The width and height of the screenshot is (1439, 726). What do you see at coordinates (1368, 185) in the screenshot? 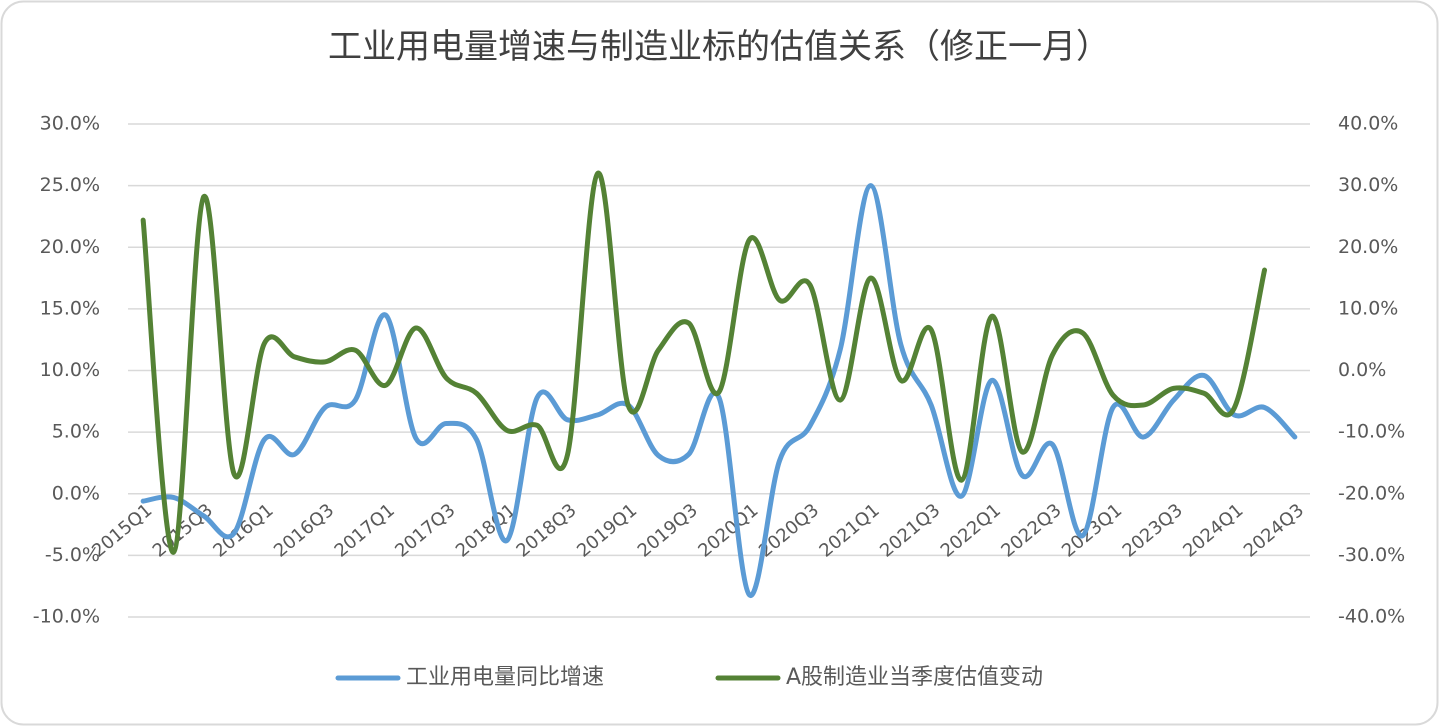
I see `y2-tick-label: 30.0%` at bounding box center [1368, 185].